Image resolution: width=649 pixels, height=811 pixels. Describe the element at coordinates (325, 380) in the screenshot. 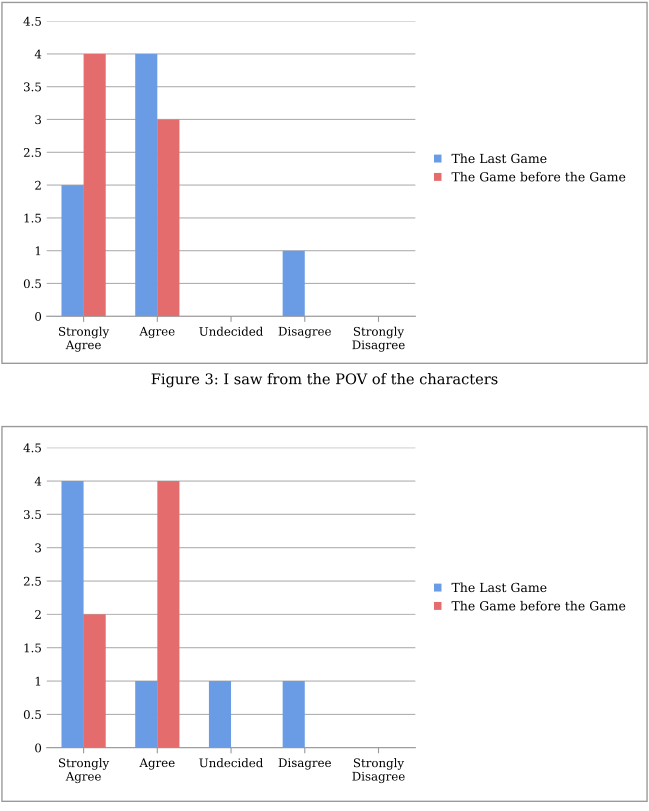

I see `caption: Figure 3: I saw from the POV of the characters` at that location.